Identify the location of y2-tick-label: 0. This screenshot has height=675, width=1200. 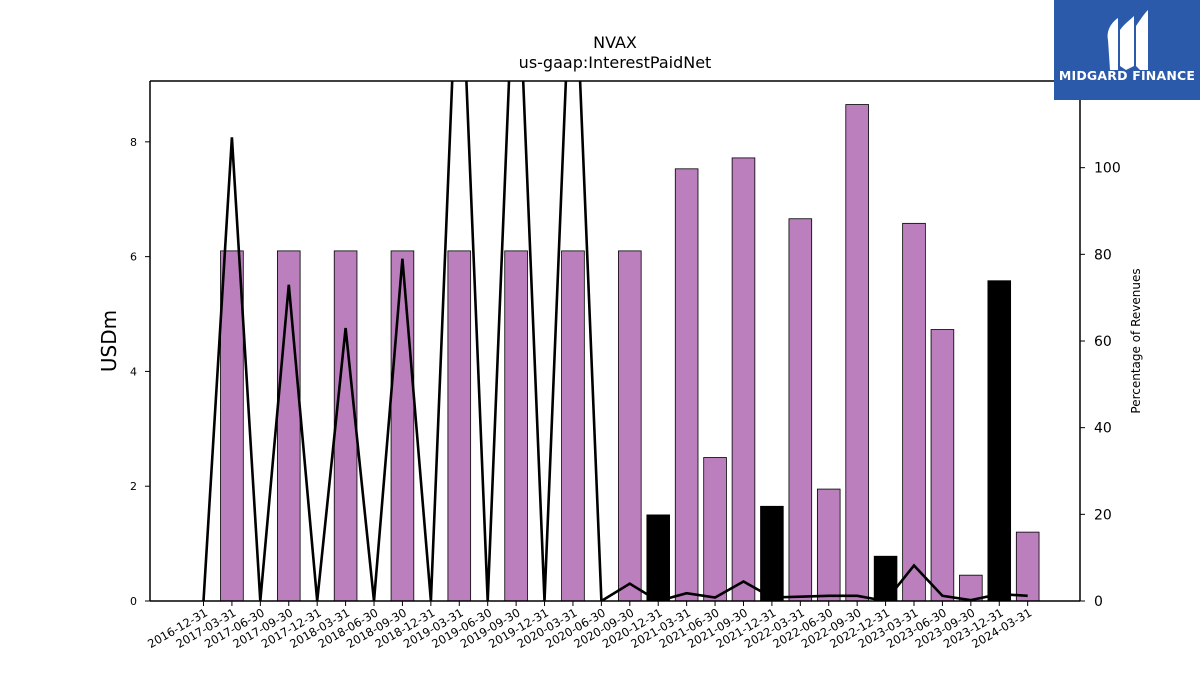
(1098, 602).